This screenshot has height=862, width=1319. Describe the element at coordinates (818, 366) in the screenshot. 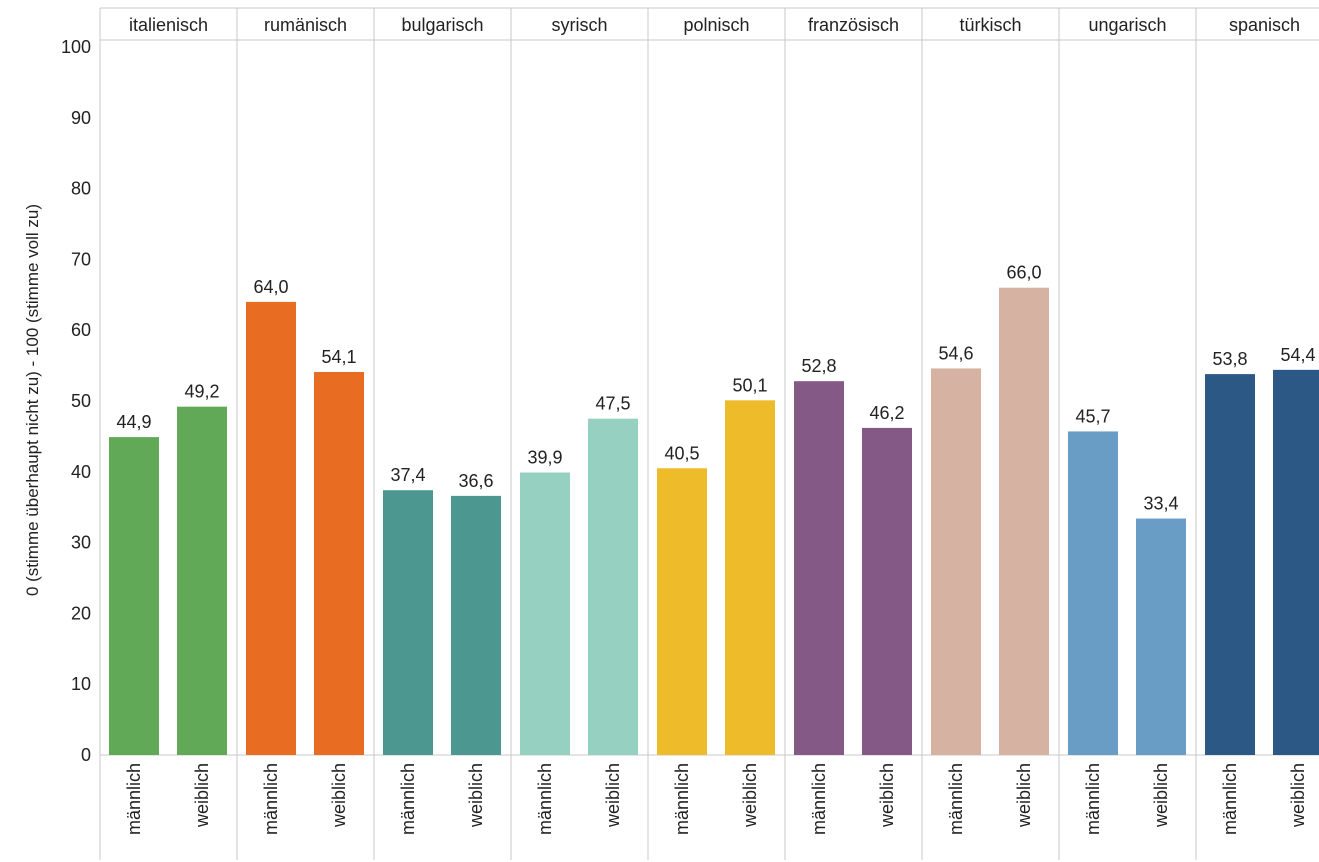

I see `bar-value-label: 52,8` at that location.